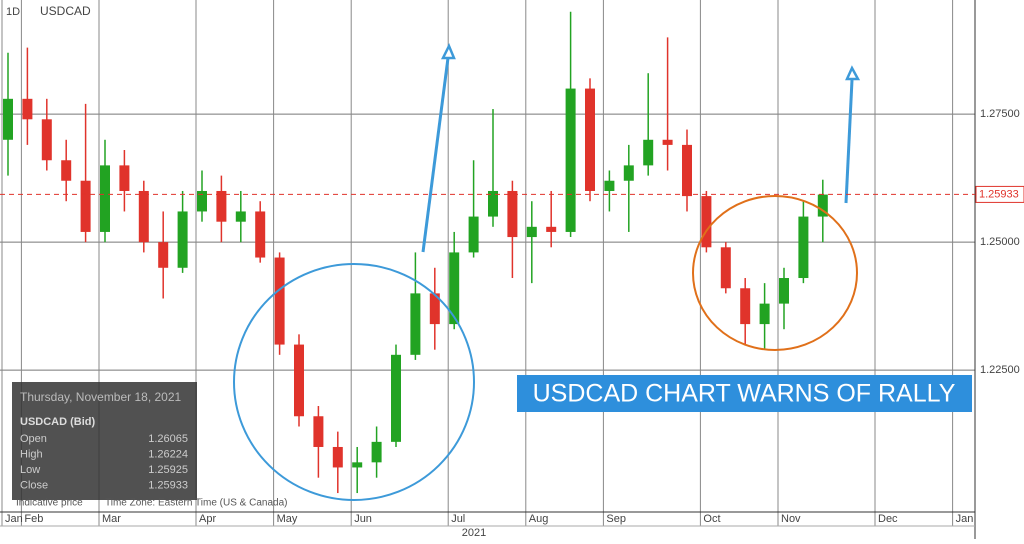 This screenshot has width=1024, height=544. What do you see at coordinates (34, 485) in the screenshot?
I see `info-label: Close` at bounding box center [34, 485].